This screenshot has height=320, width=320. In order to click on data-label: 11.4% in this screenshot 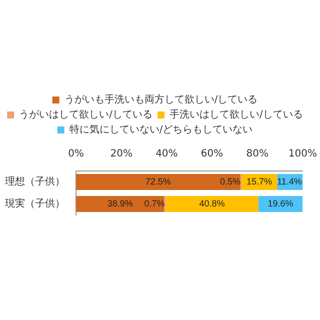, I will do `click(289, 181)`.